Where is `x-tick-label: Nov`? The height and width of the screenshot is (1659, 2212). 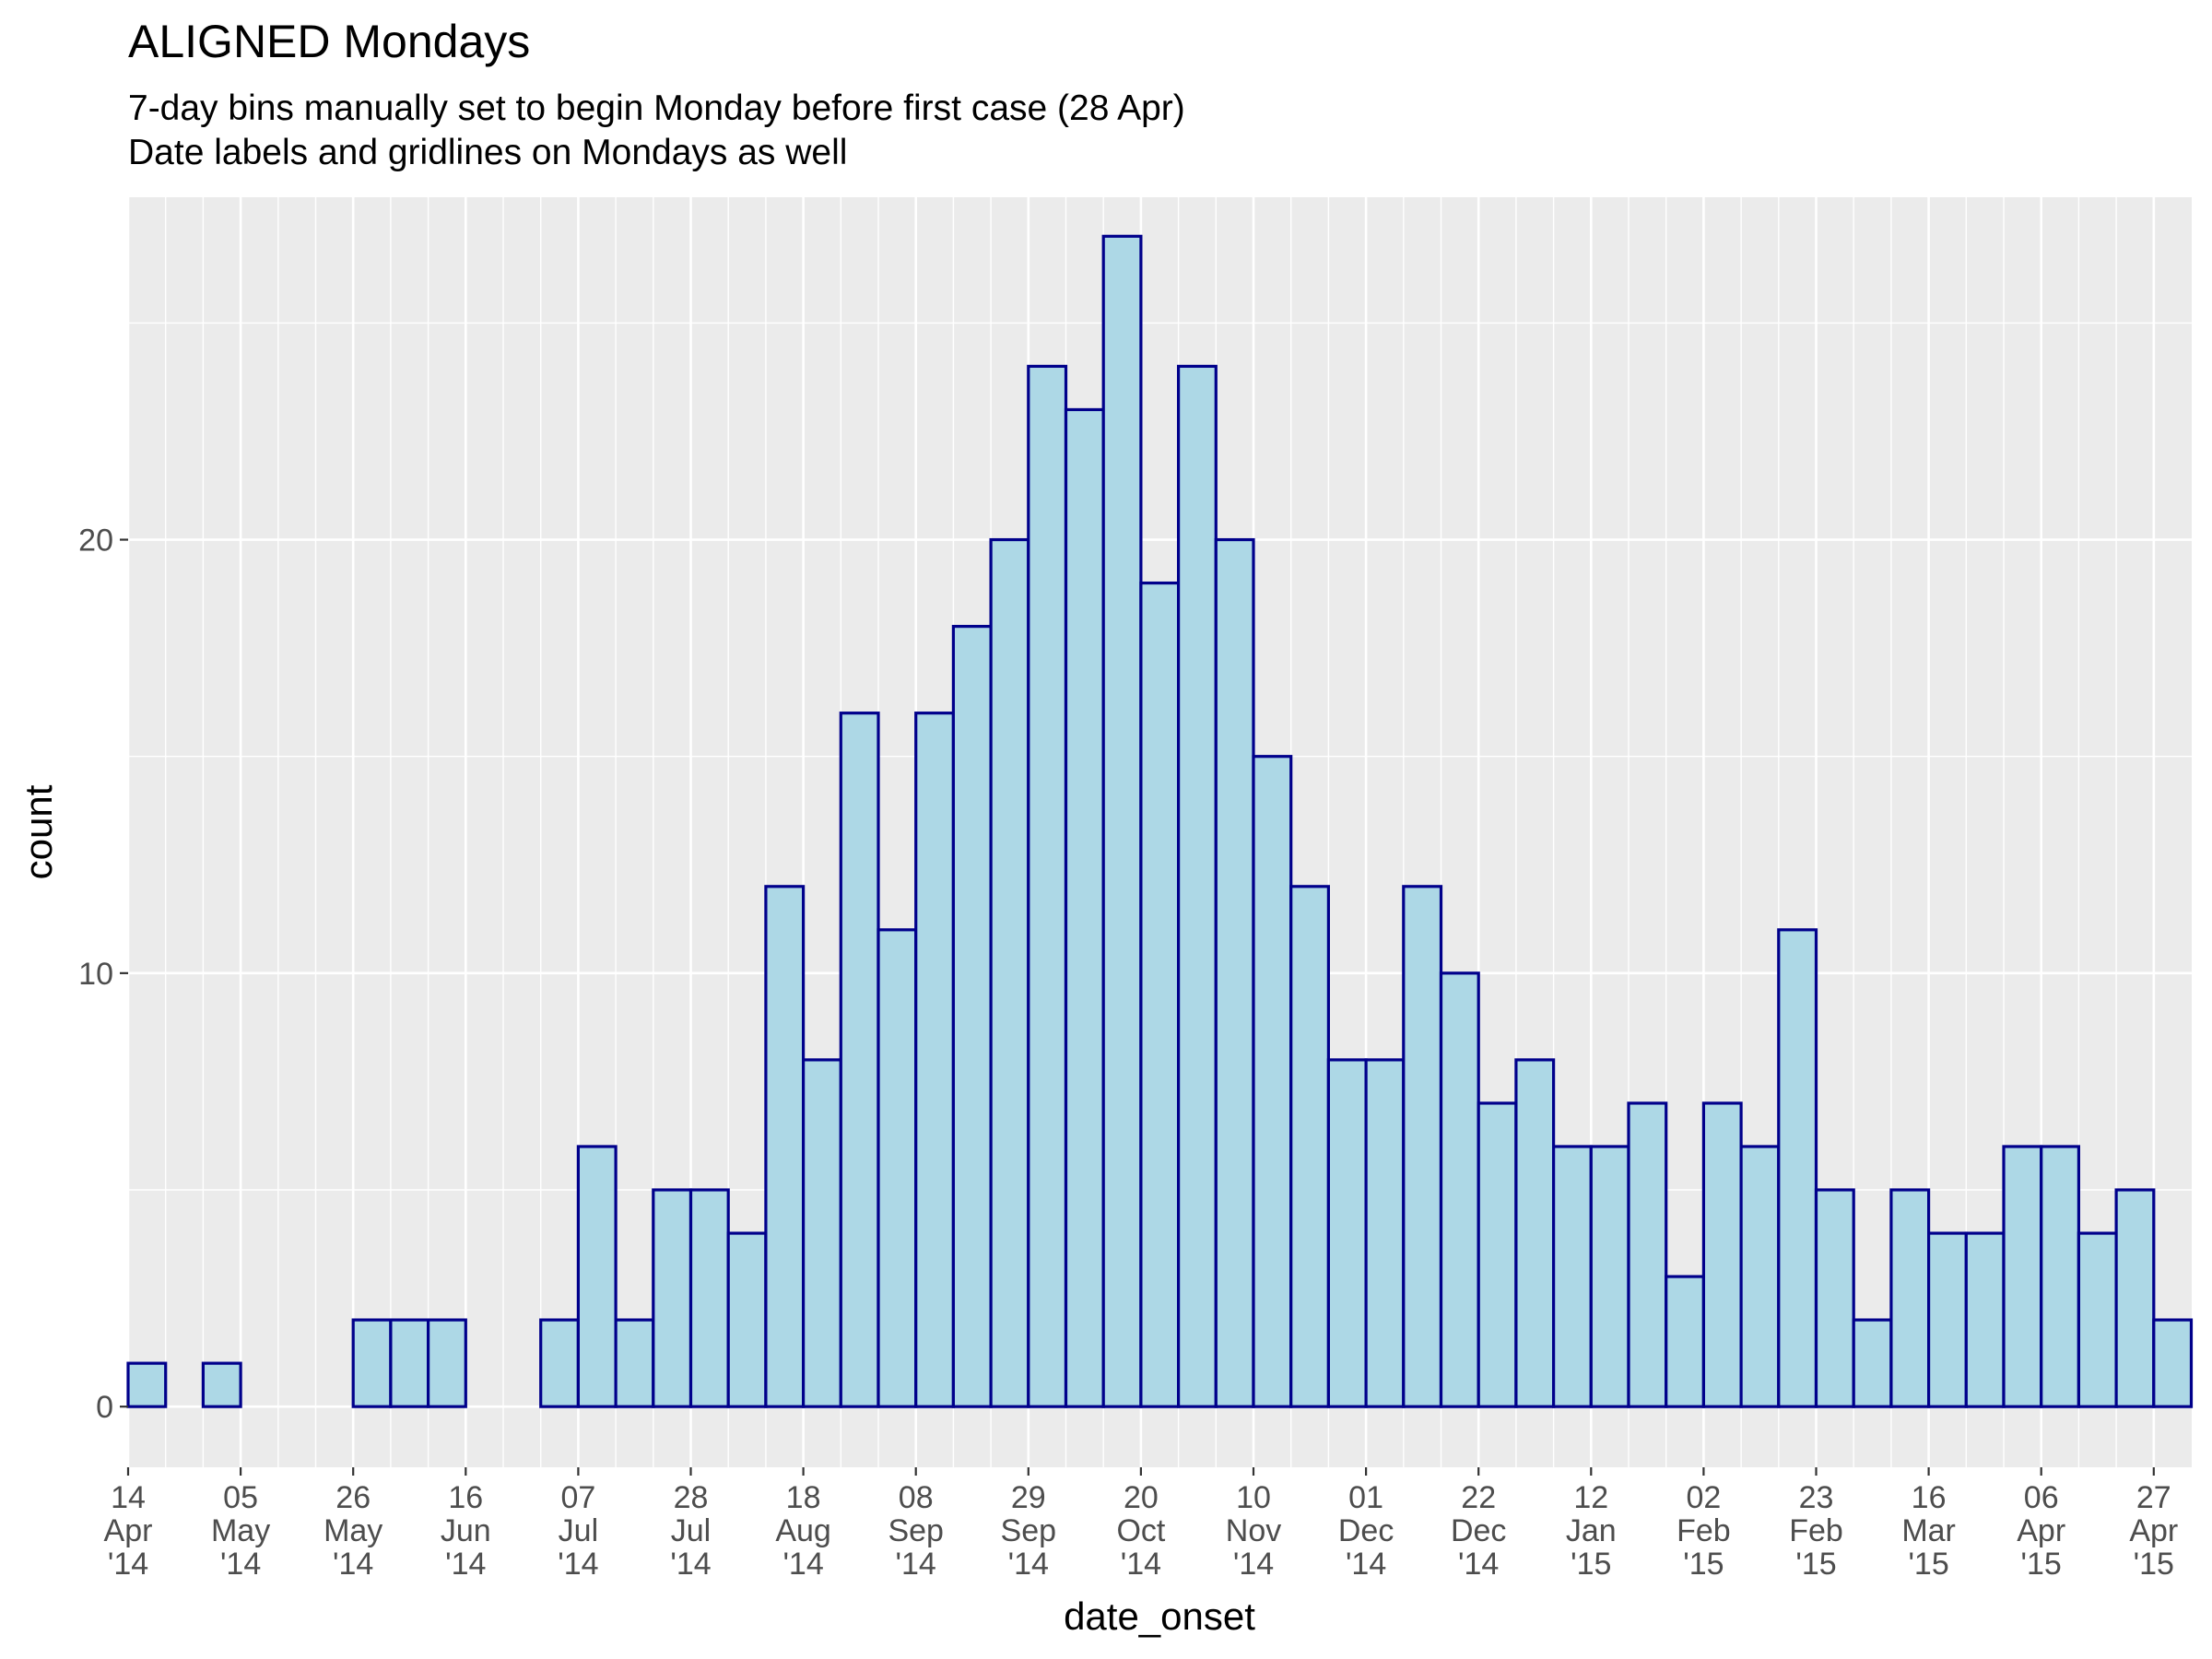 x-tick-label: Nov is located at coordinates (1253, 1530).